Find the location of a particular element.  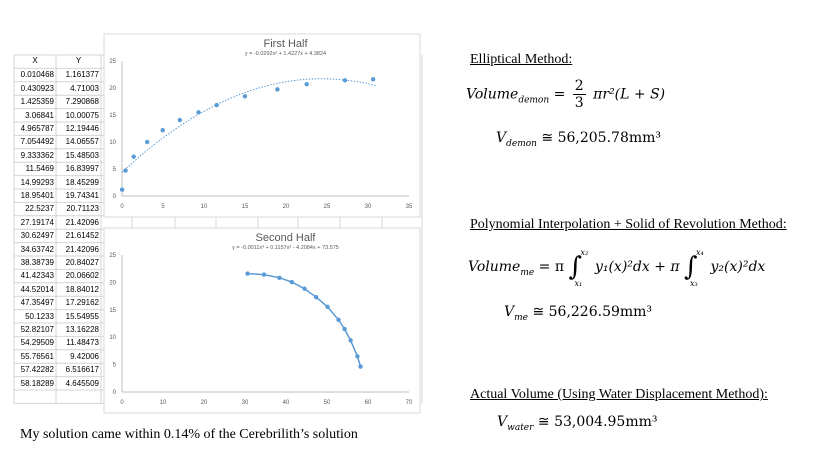

table-cell-y: 11.48473 is located at coordinates (82, 343).